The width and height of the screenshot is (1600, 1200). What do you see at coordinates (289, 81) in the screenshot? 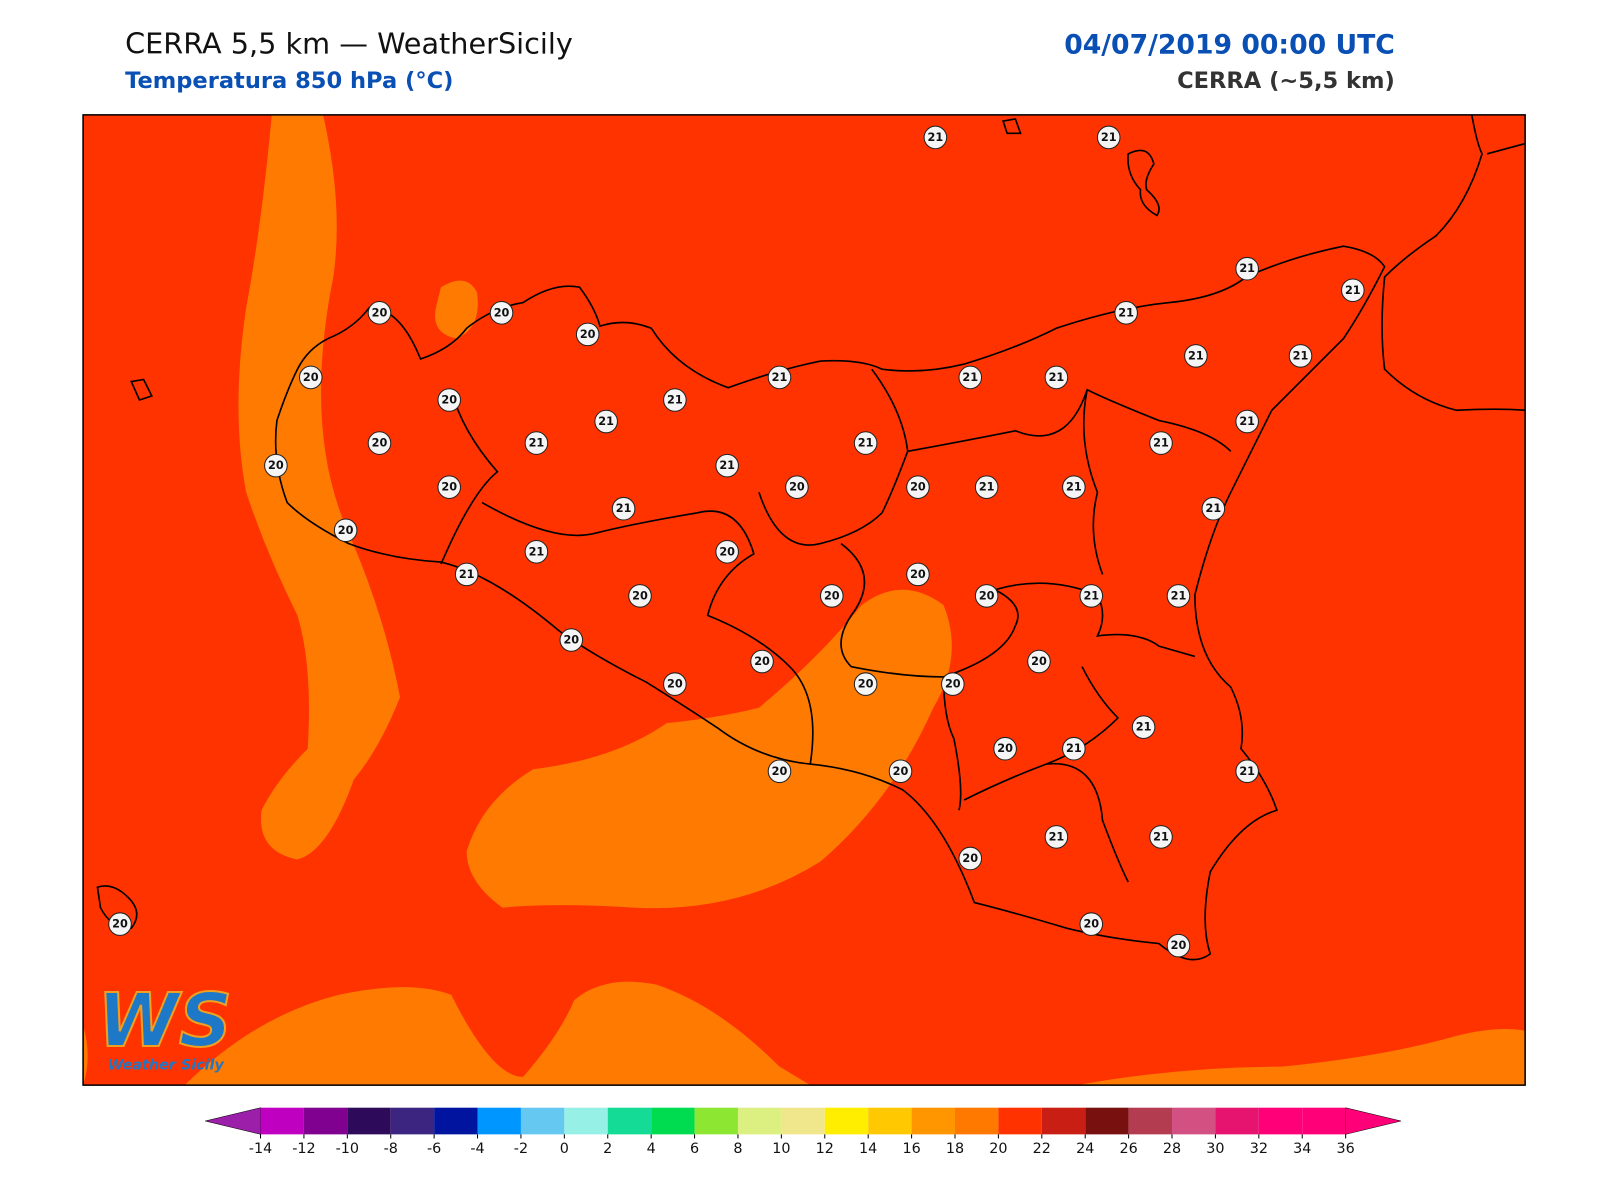
I see `subtitle: Temperatura 850 hPa (°C)` at bounding box center [289, 81].